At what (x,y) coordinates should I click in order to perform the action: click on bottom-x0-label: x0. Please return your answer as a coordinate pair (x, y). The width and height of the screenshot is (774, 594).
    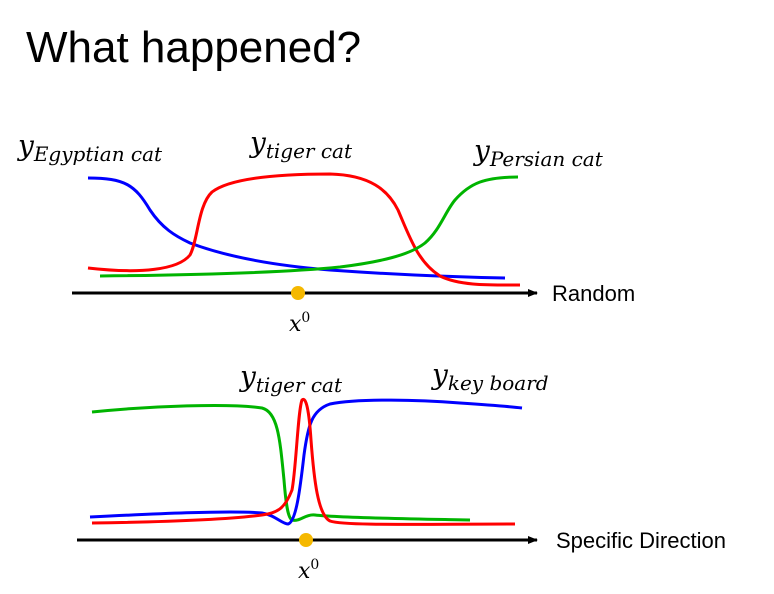
    Looking at the image, I should click on (308, 570).